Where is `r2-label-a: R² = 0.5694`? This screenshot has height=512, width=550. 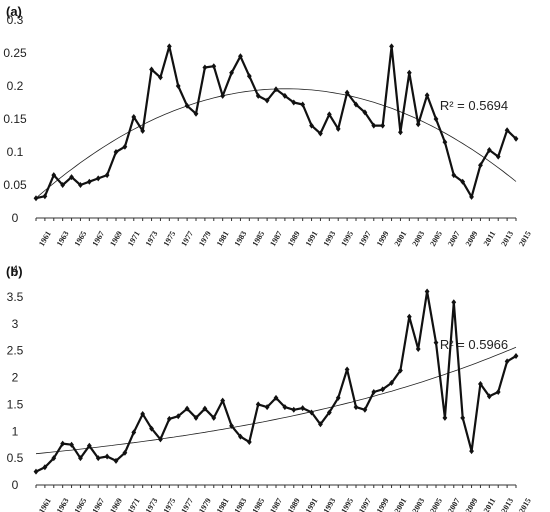 r2-label-a: R² = 0.5694 is located at coordinates (474, 105).